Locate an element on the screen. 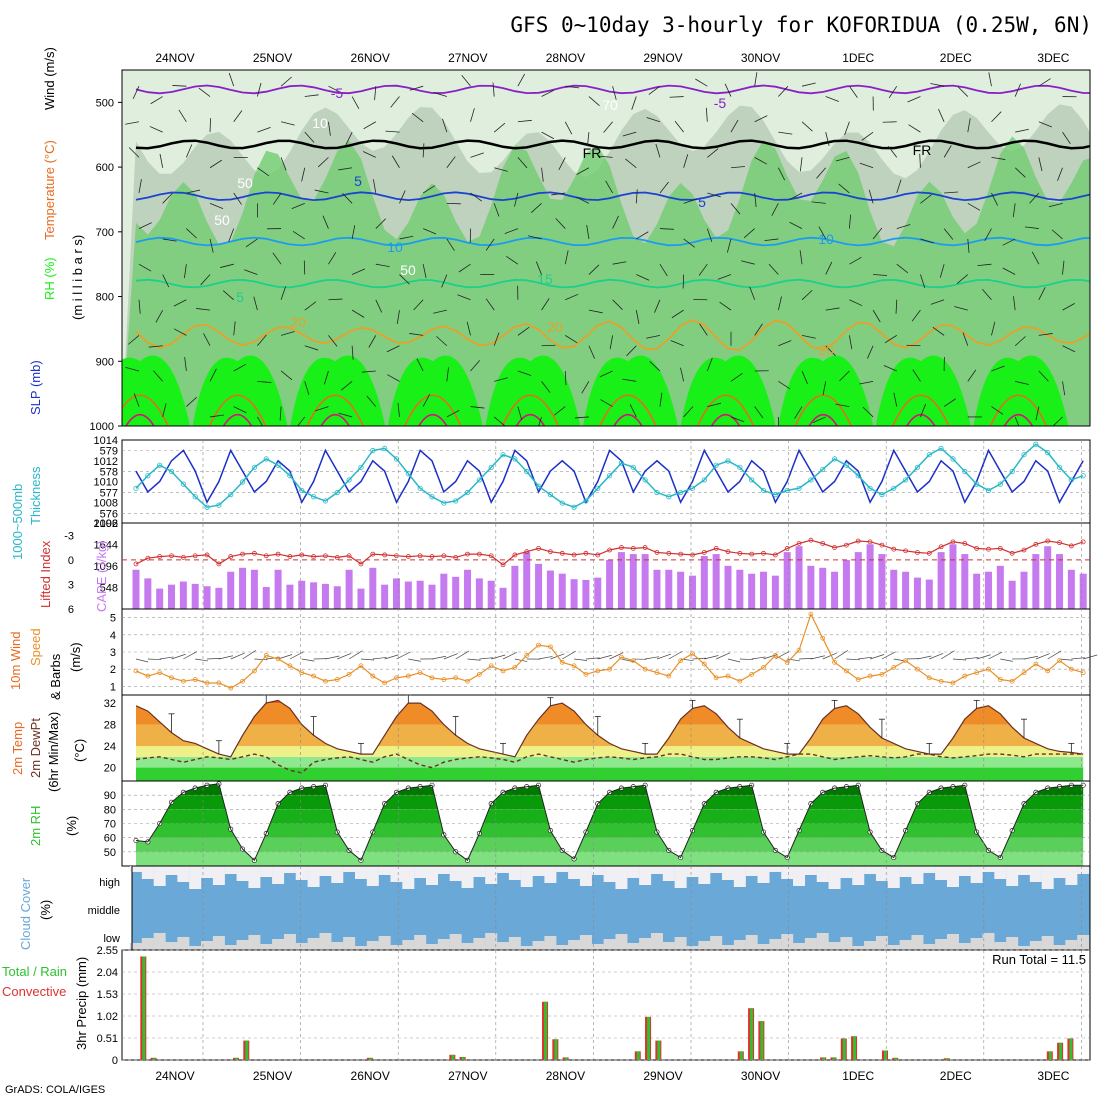 The image size is (1100, 1100). date-label-top: 25NOV is located at coordinates (272, 58).